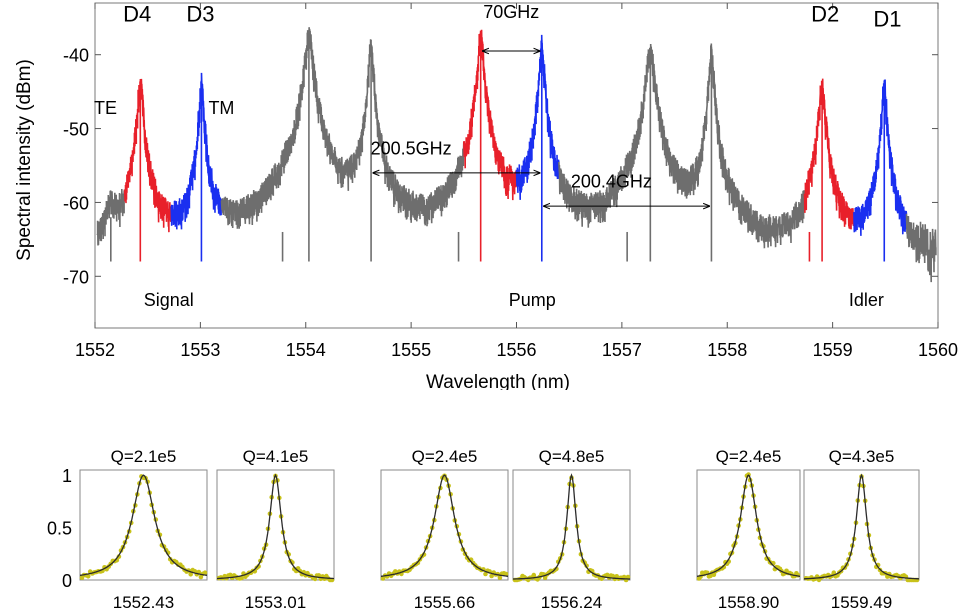 The height and width of the screenshot is (615, 965). What do you see at coordinates (861, 602) in the screenshot?
I see `fit-panel-xlabel: 1559.49` at bounding box center [861, 602].